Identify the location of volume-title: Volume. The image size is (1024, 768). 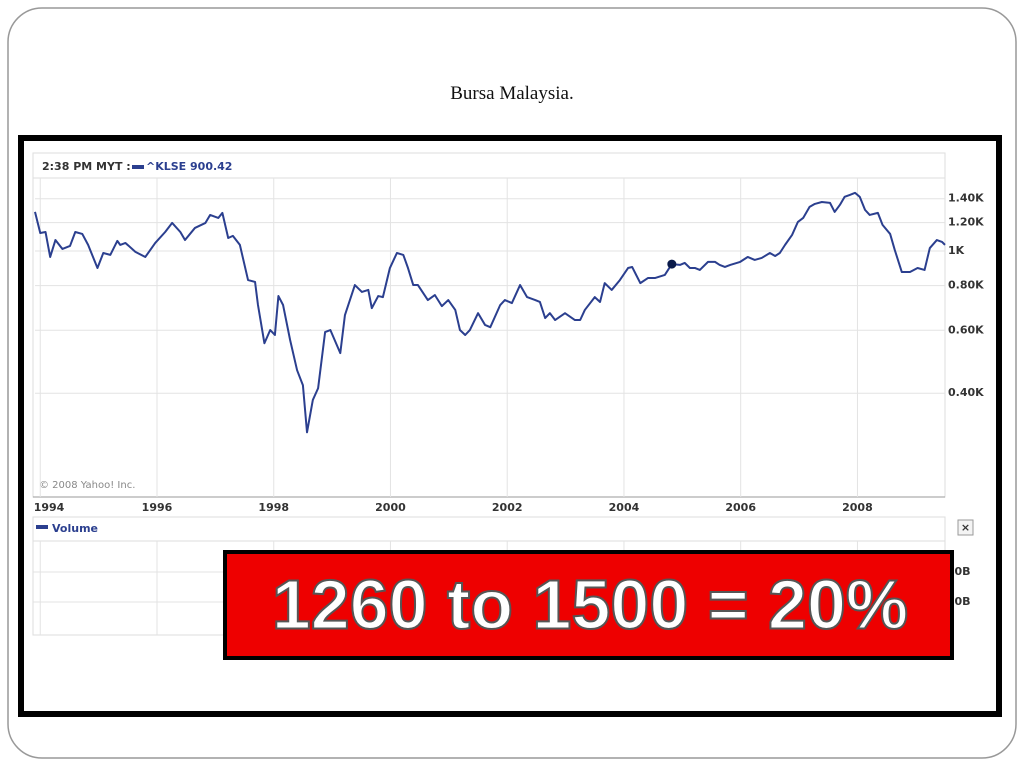
(75, 528).